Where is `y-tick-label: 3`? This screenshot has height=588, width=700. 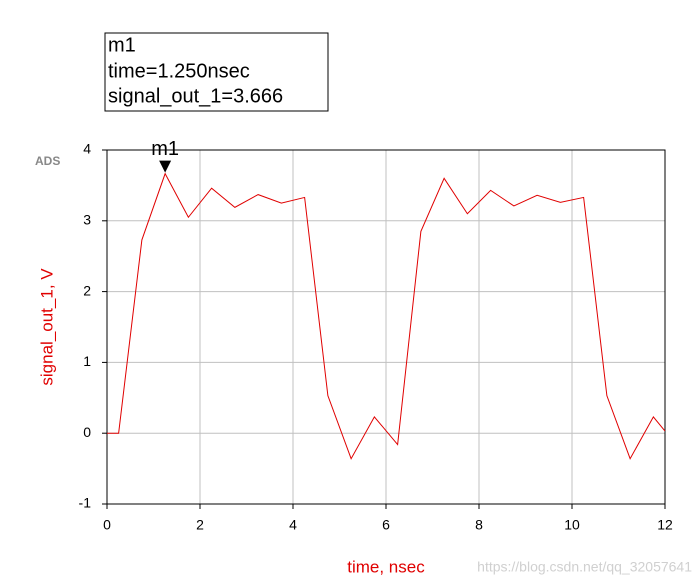 y-tick-label: 3 is located at coordinates (87, 220).